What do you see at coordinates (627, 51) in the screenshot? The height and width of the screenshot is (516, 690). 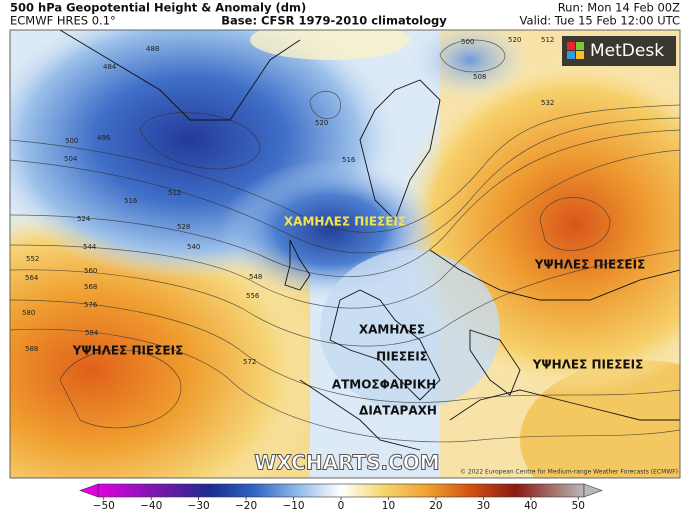 I see `logo-text: MetDesk` at bounding box center [627, 51].